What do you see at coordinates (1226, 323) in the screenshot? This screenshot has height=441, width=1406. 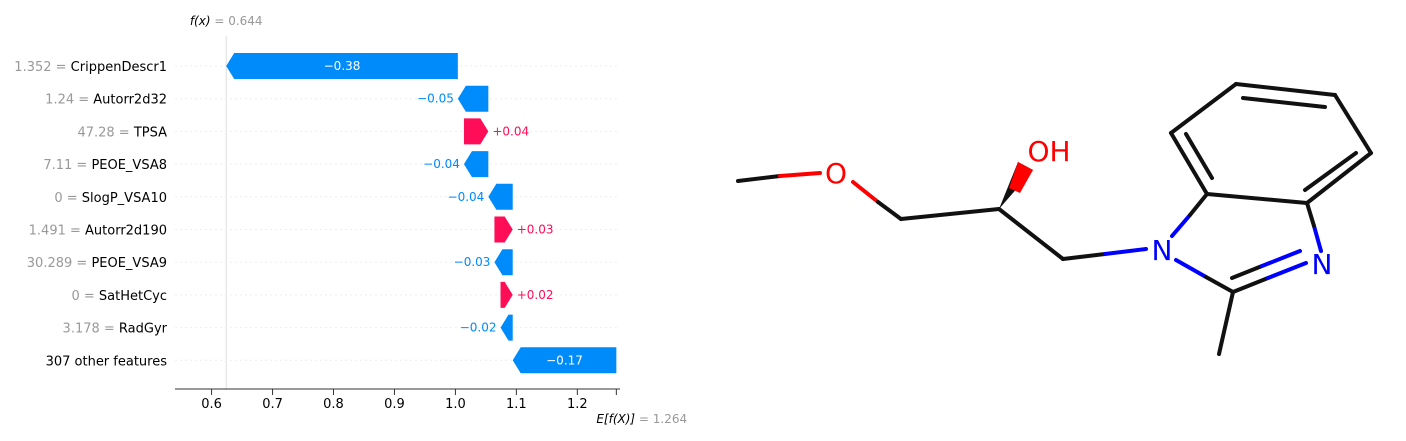 I see `bond-c2-methyl` at bounding box center [1226, 323].